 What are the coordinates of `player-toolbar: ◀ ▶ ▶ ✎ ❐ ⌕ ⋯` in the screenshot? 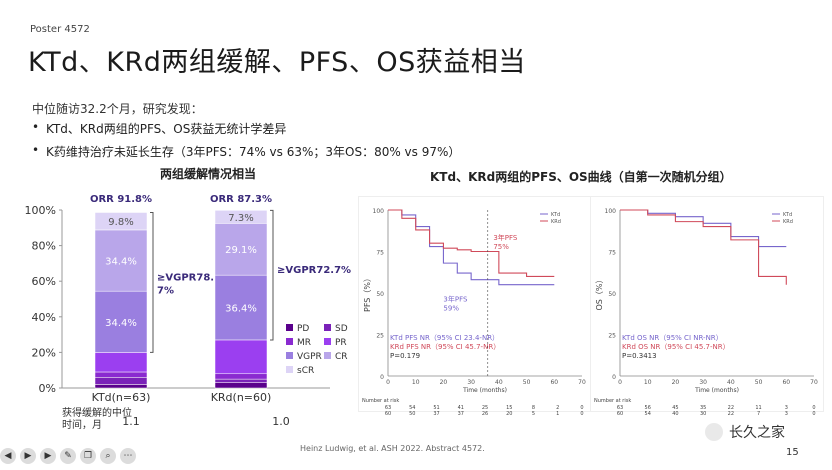 It's located at (68, 456).